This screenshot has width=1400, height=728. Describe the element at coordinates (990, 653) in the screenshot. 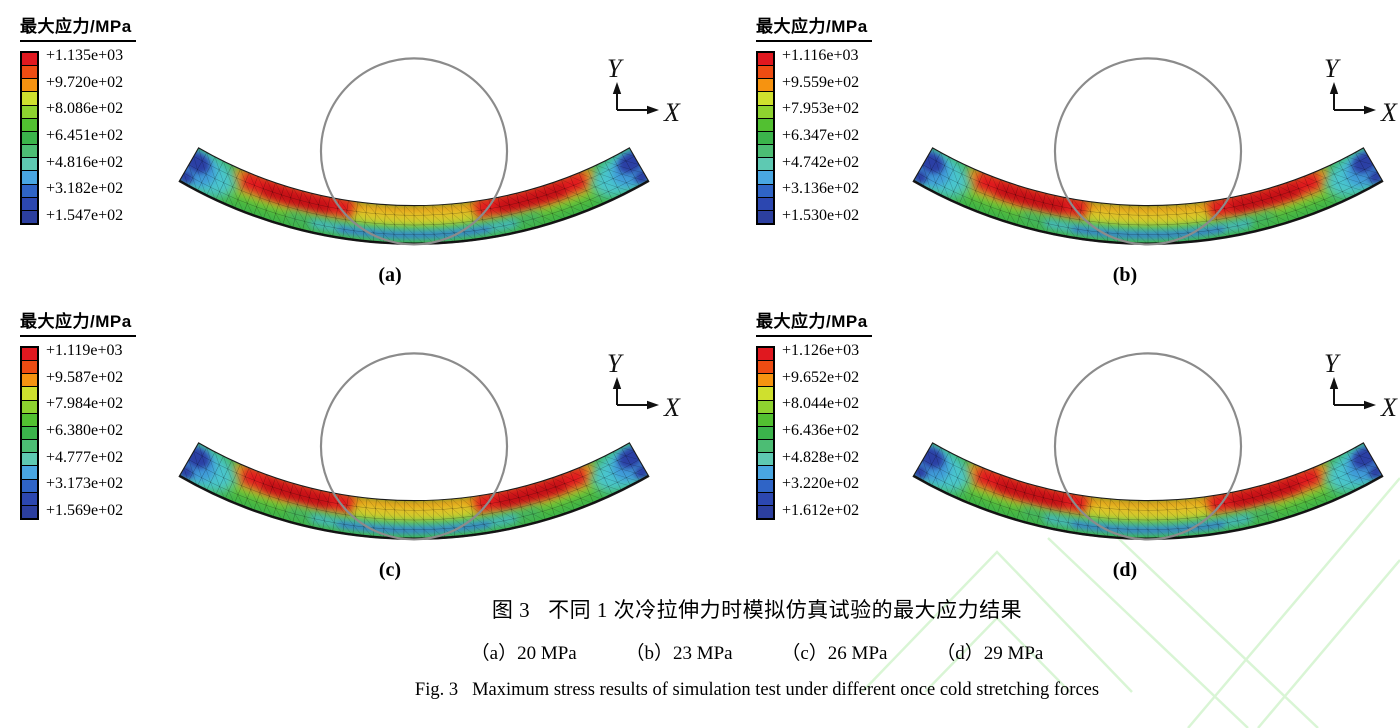

I see `subcaption-d: （d）29 MPa` at that location.